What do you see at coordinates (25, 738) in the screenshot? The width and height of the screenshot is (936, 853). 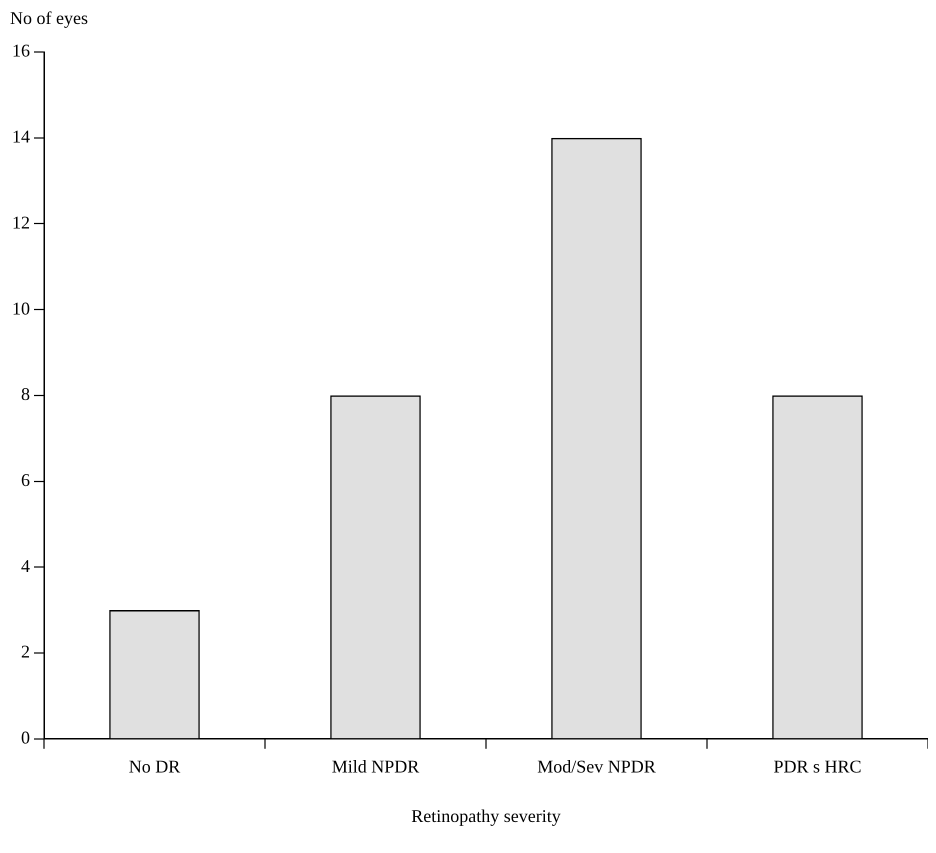 I see `y-tick-label: 0` at bounding box center [25, 738].